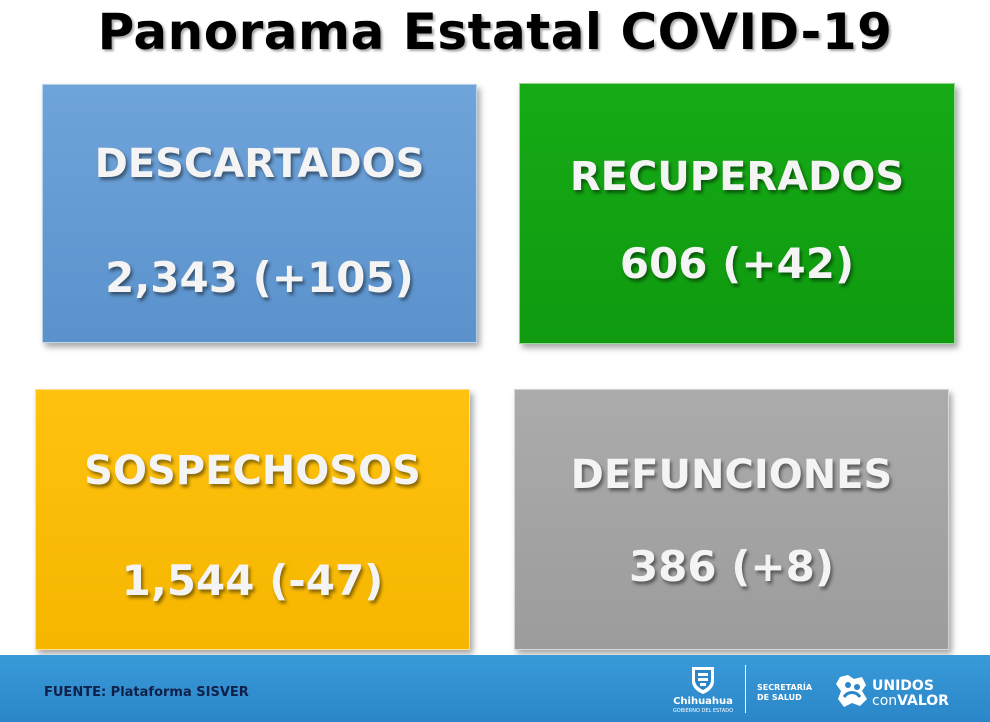 The width and height of the screenshot is (990, 722). What do you see at coordinates (252, 580) in the screenshot?
I see `sospechosos-value: 1,544 (-47)` at bounding box center [252, 580].